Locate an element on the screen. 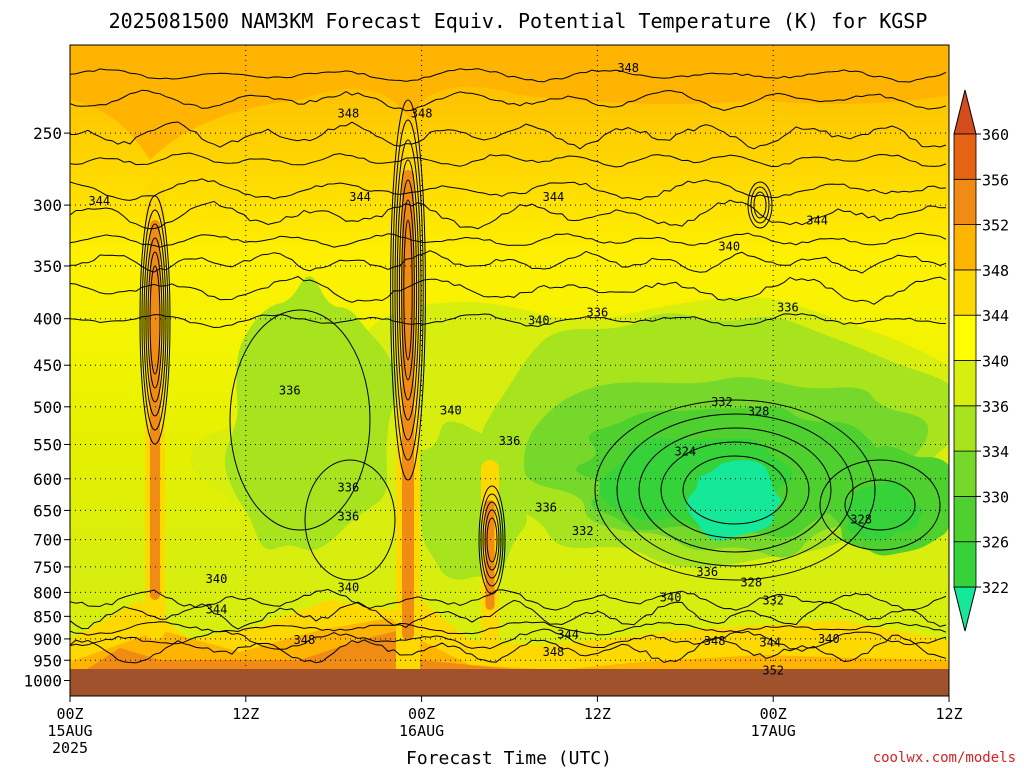  contour-label-31: 348 is located at coordinates (554, 652).